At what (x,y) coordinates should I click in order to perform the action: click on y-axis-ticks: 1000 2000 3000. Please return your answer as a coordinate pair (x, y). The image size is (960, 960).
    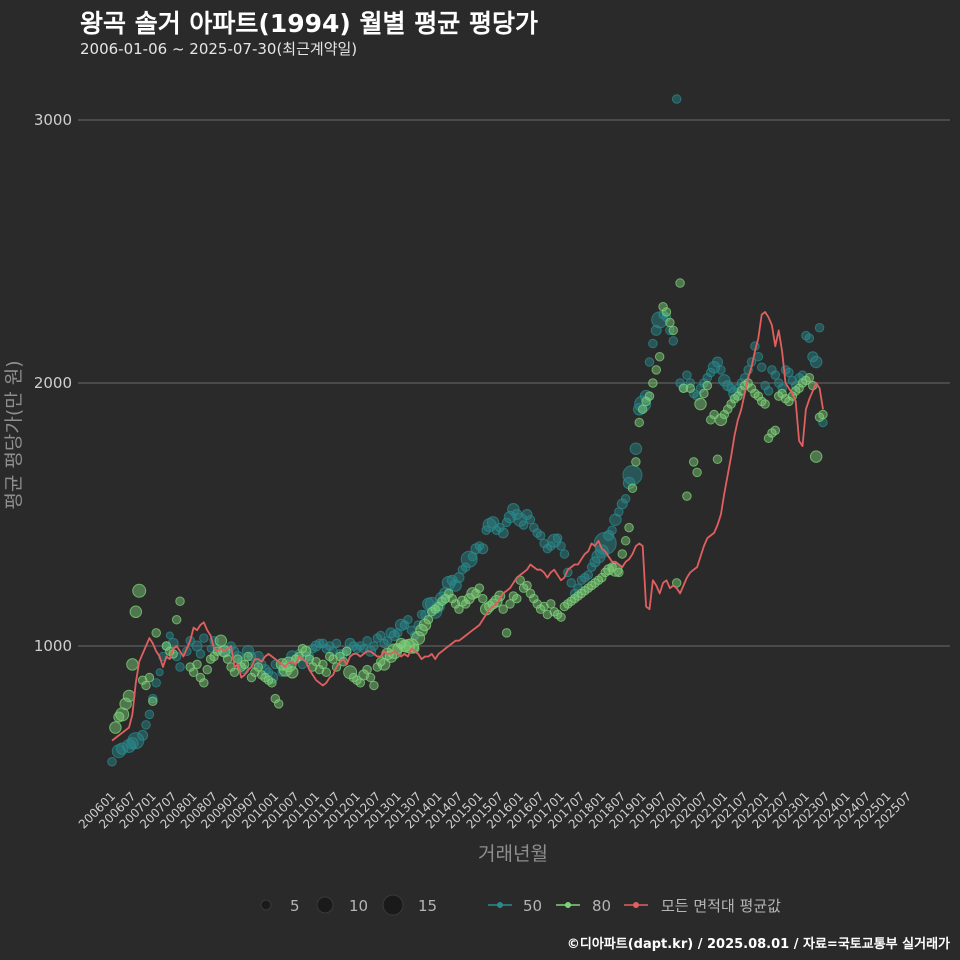
    Looking at the image, I should click on (53, 383).